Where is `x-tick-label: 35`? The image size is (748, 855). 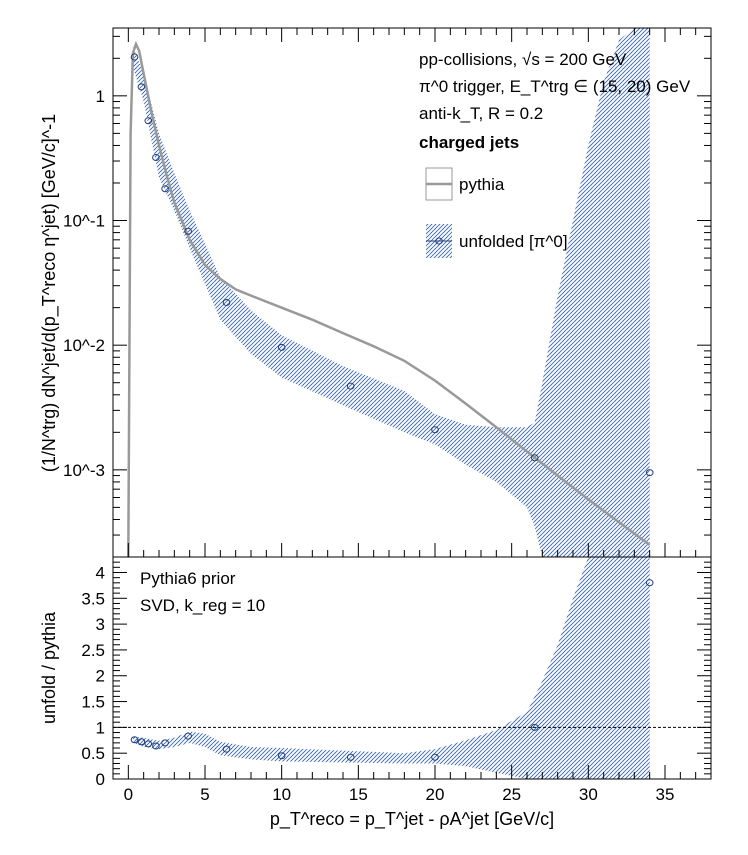 x-tick-label: 35 is located at coordinates (665, 794).